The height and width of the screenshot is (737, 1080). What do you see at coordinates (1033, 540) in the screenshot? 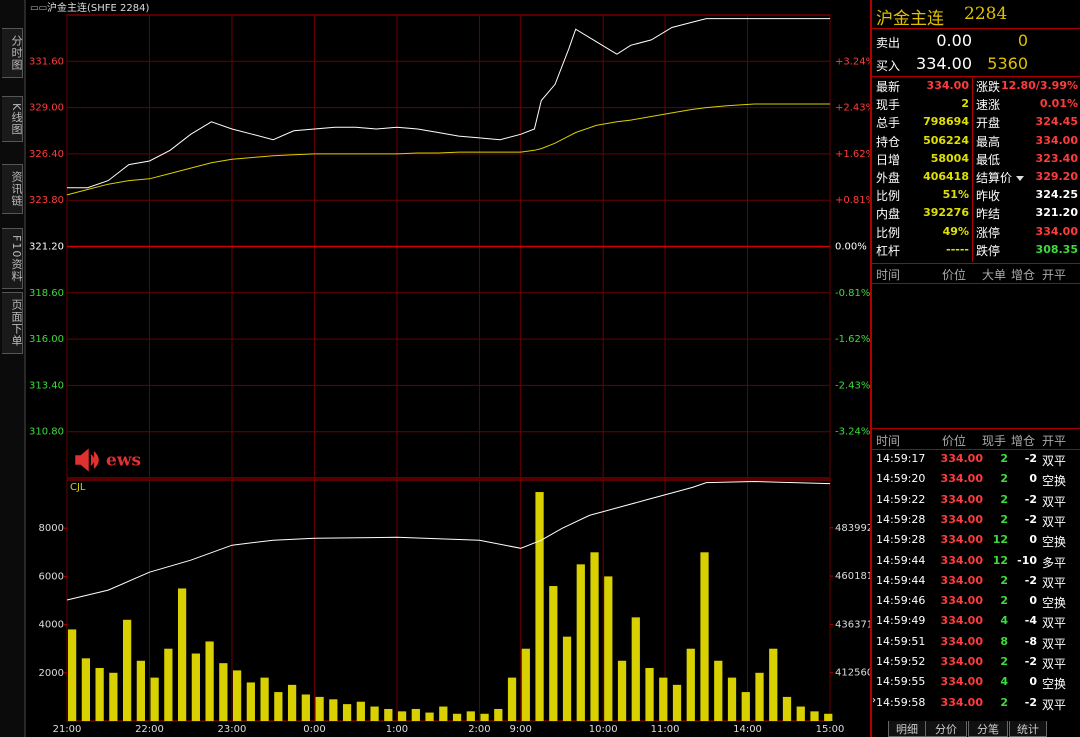
I see `panel-text: 0` at bounding box center [1033, 540].